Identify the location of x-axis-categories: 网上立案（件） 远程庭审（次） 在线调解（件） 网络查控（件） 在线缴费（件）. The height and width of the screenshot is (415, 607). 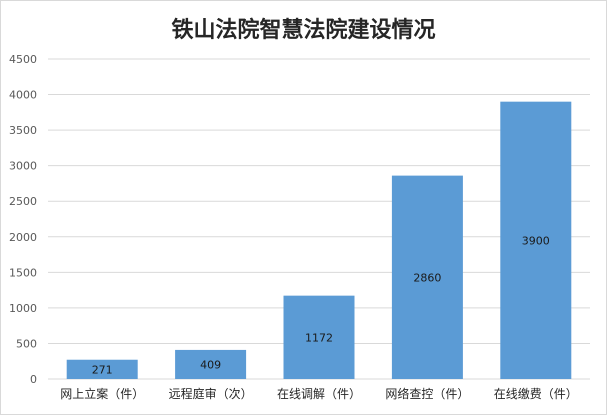
(319, 393).